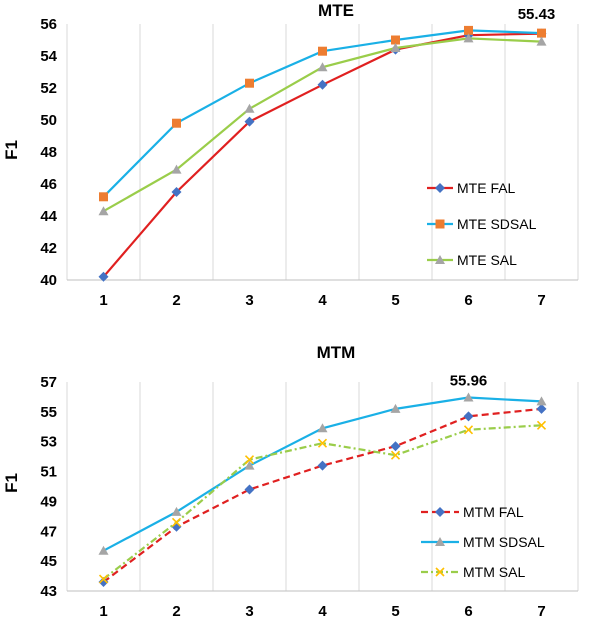  What do you see at coordinates (103, 300) in the screenshot?
I see `mte-x-tick-label: 1` at bounding box center [103, 300].